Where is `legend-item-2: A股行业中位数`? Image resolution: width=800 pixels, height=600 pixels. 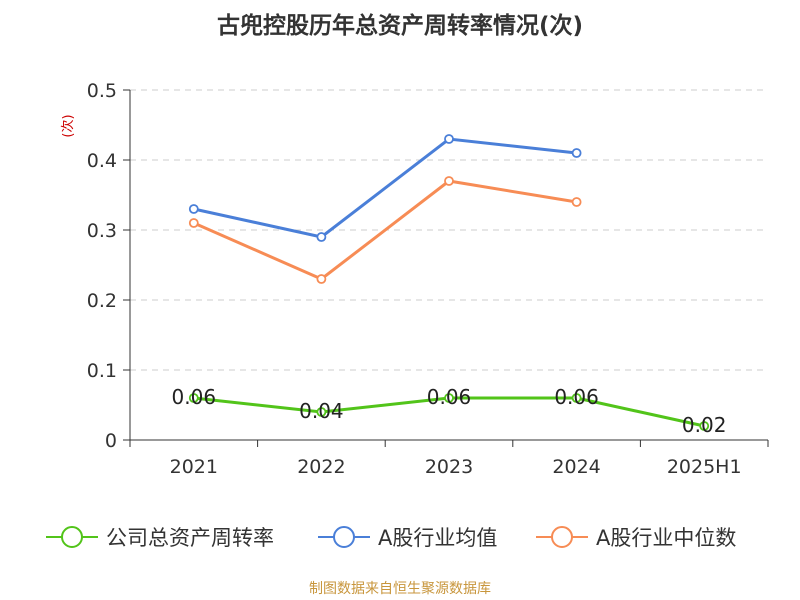 legend-item-2: A股行业中位数 is located at coordinates (636, 538).